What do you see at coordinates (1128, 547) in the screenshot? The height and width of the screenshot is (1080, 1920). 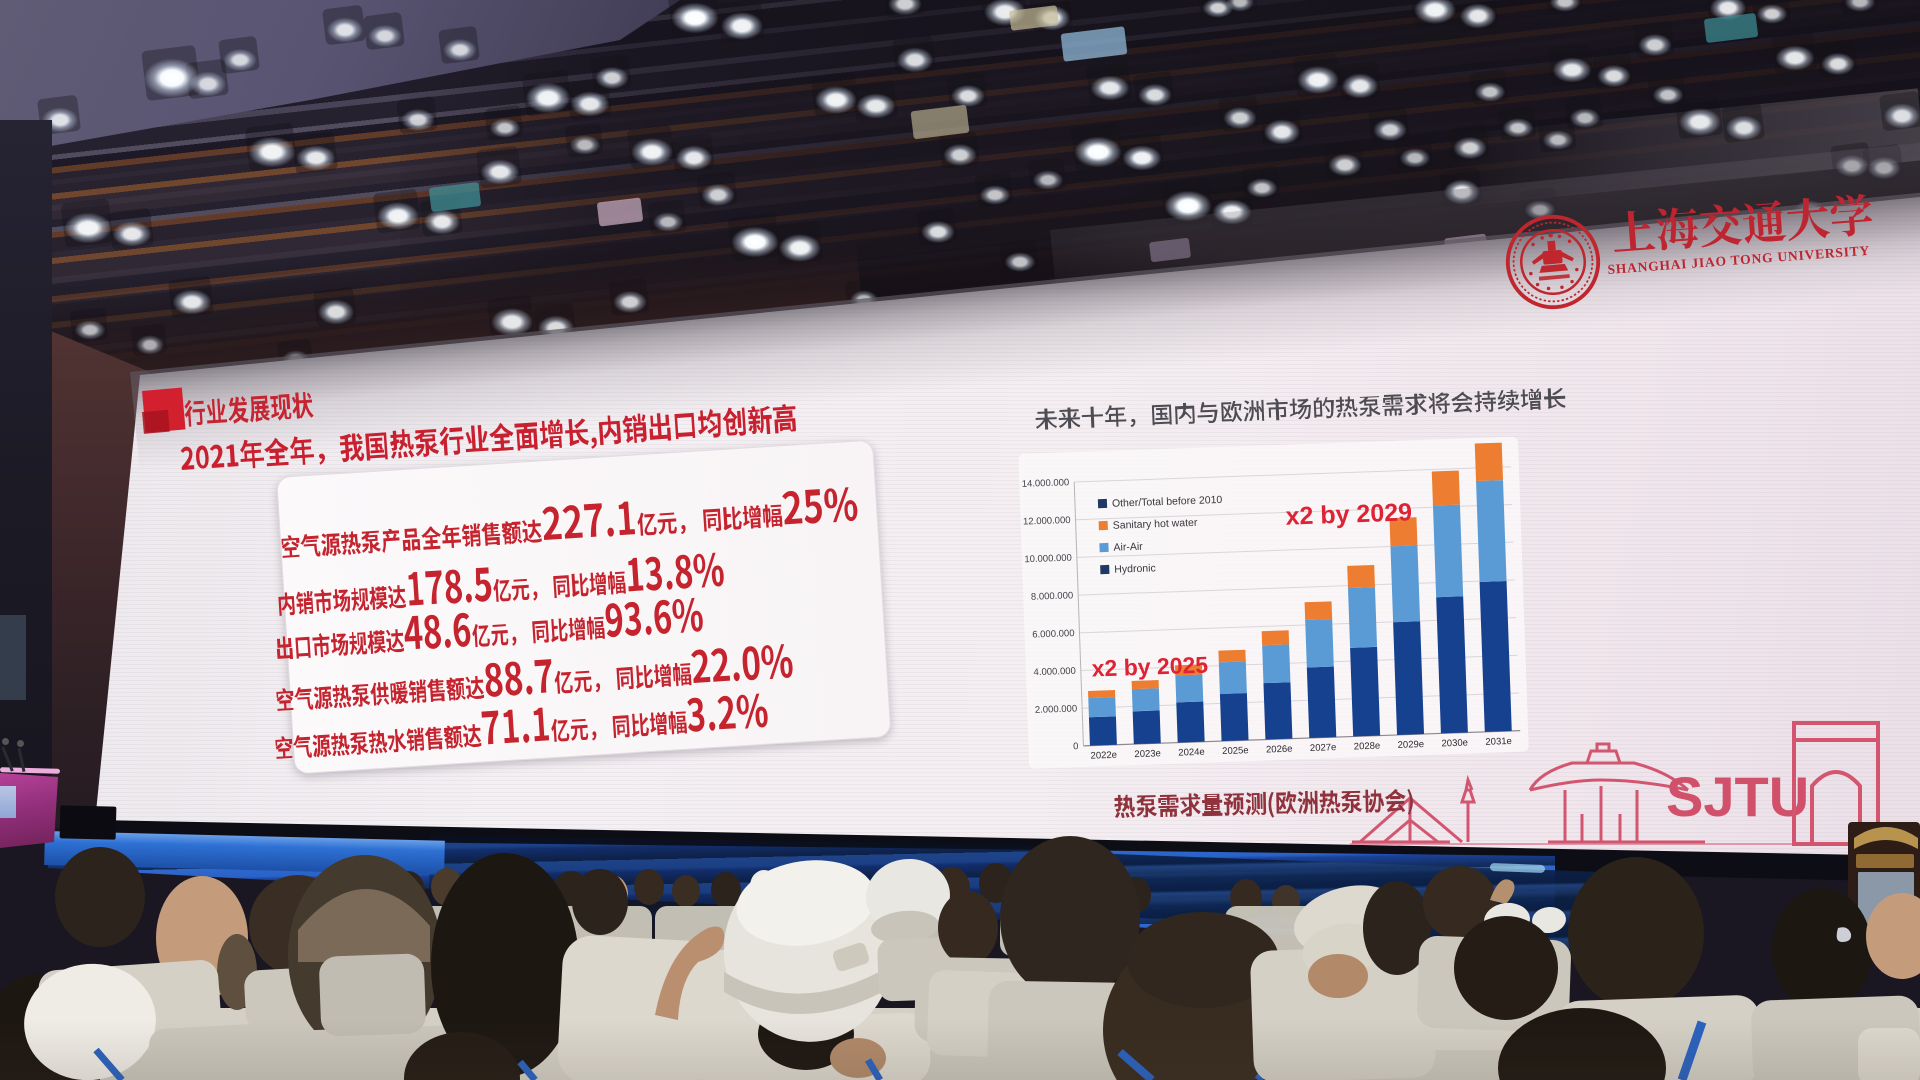 I see `svg-text: Air-Air` at bounding box center [1128, 547].